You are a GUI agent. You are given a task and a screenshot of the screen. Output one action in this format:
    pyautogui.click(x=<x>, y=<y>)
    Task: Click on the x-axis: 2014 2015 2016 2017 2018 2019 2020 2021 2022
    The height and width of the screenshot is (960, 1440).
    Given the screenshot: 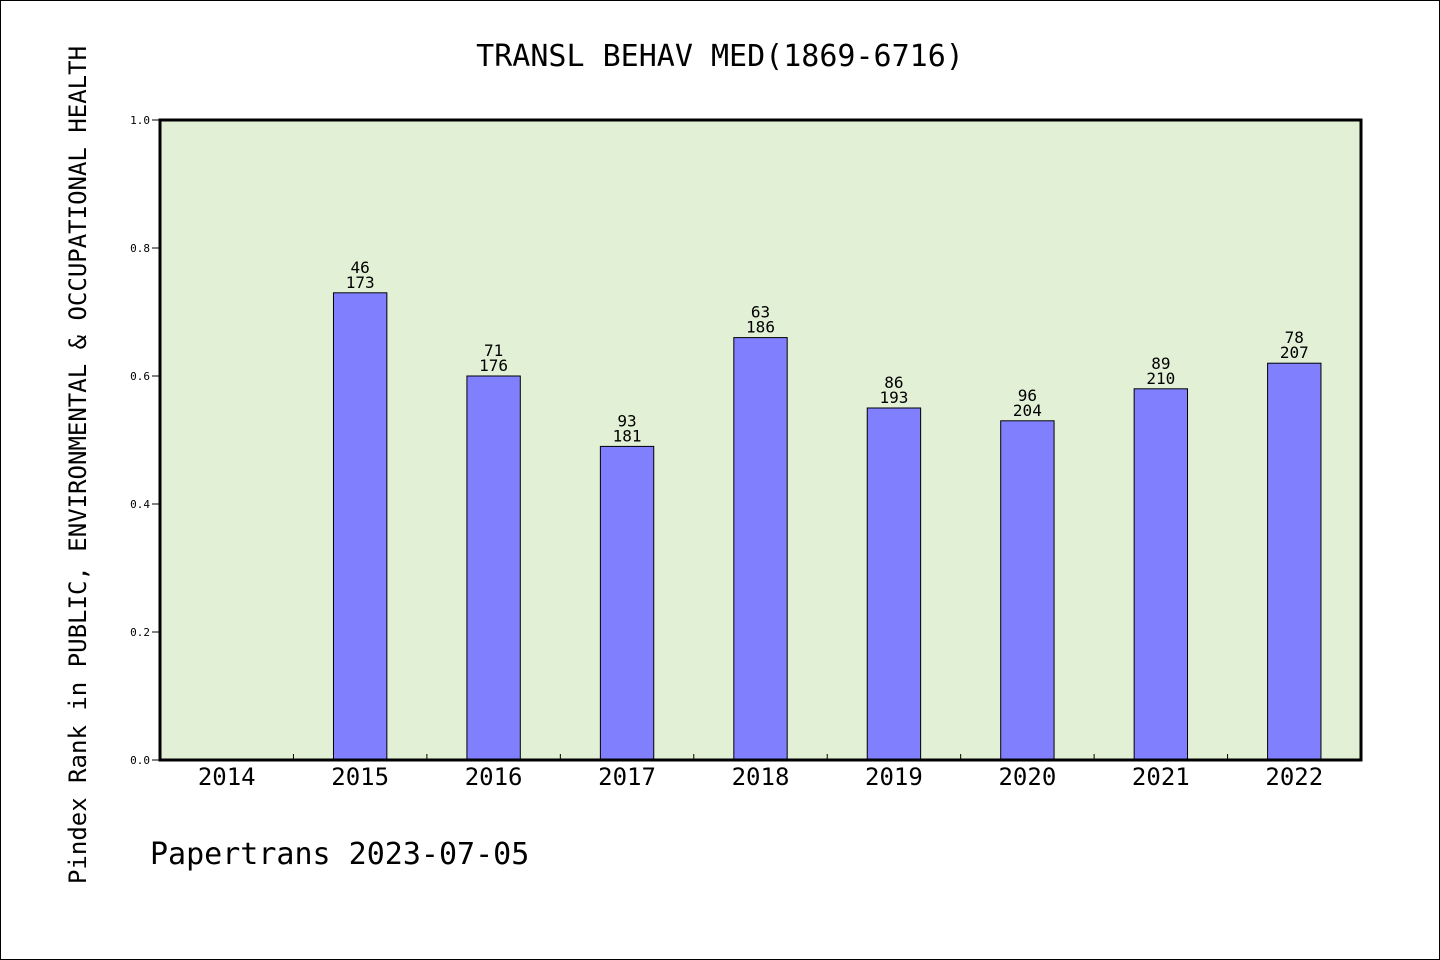 What is the action you would take?
    pyautogui.click(x=760, y=772)
    